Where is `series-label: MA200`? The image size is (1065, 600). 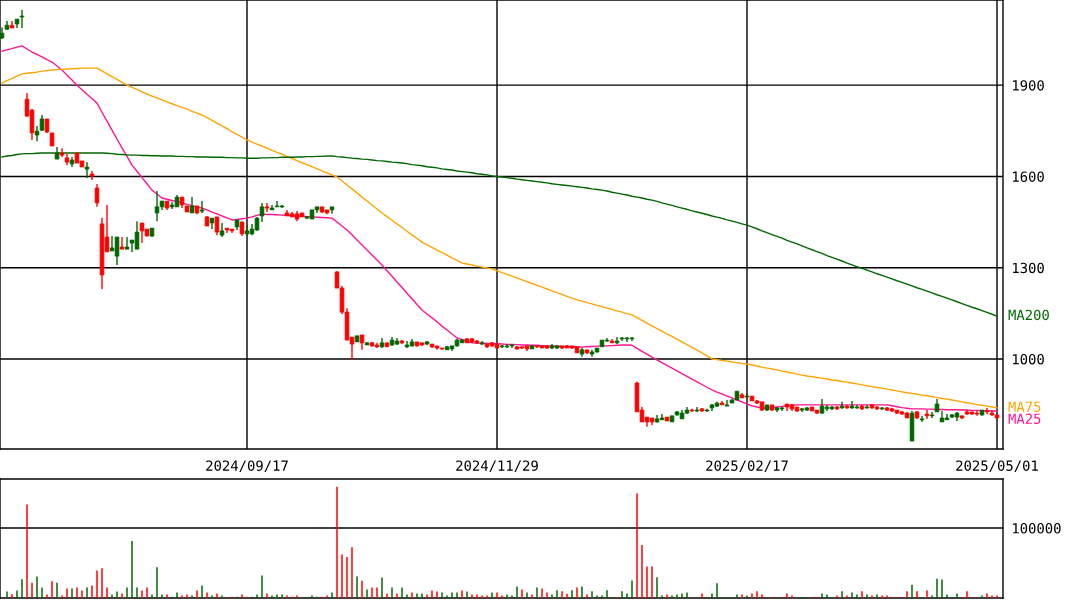
series-label: MA200 is located at coordinates (1028, 315).